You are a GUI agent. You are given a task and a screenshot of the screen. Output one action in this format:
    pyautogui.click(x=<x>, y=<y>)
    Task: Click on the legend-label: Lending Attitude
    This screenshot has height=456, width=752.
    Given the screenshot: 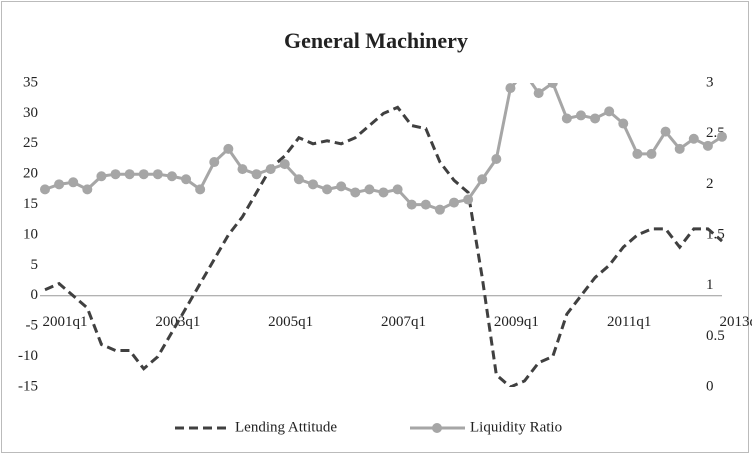 What is the action you would take?
    pyautogui.click(x=286, y=427)
    